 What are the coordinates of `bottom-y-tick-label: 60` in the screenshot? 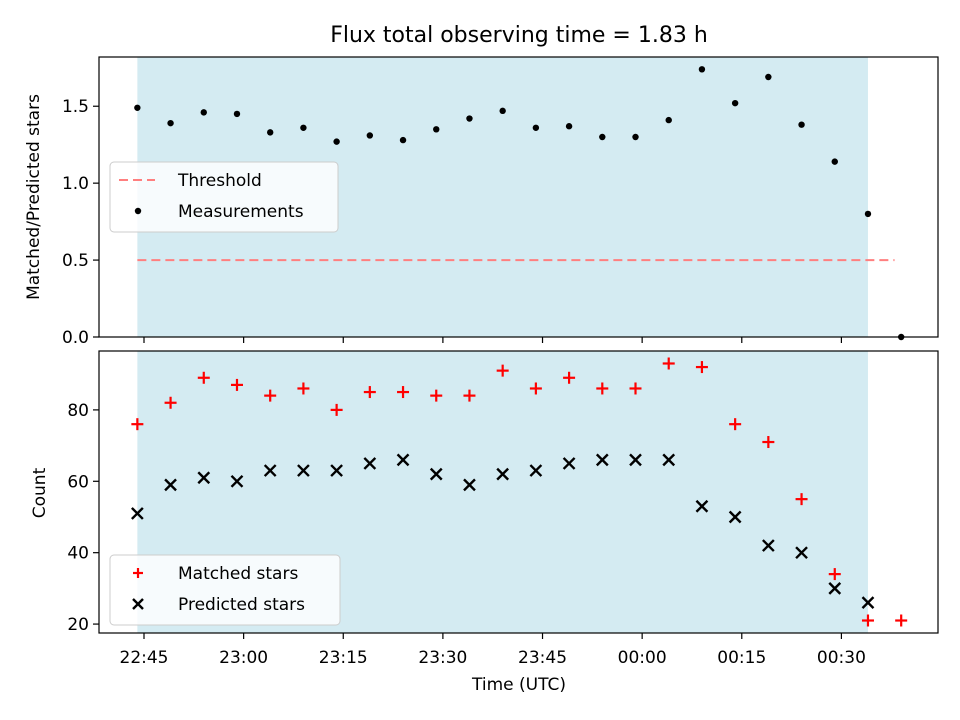 It's located at (78, 482).